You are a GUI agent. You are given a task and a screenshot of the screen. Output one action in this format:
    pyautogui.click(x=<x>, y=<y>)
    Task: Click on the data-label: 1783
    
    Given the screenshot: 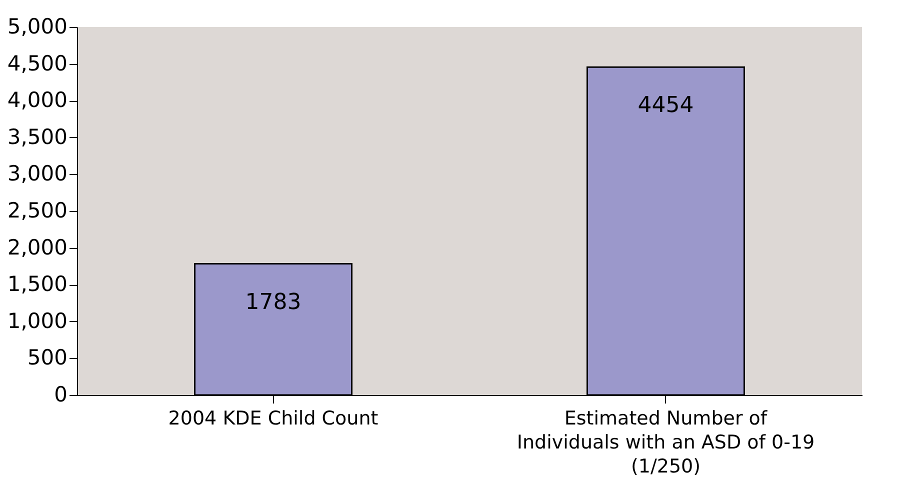 What is the action you would take?
    pyautogui.click(x=273, y=302)
    